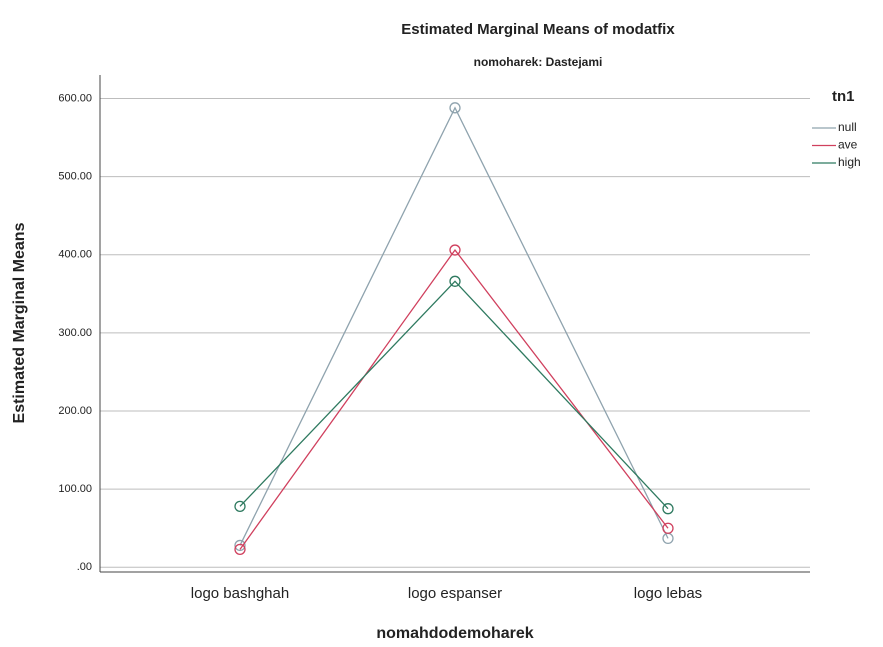 This screenshot has width=883, height=647. What do you see at coordinates (75, 333) in the screenshot?
I see `y-tick-label: 300.00` at bounding box center [75, 333].